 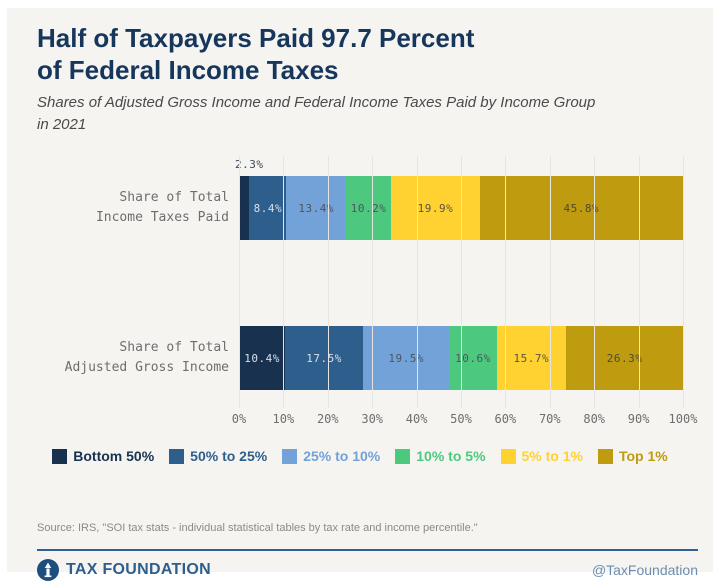 What do you see at coordinates (643, 456) in the screenshot?
I see `legend-label-top-1: Top 1%` at bounding box center [643, 456].